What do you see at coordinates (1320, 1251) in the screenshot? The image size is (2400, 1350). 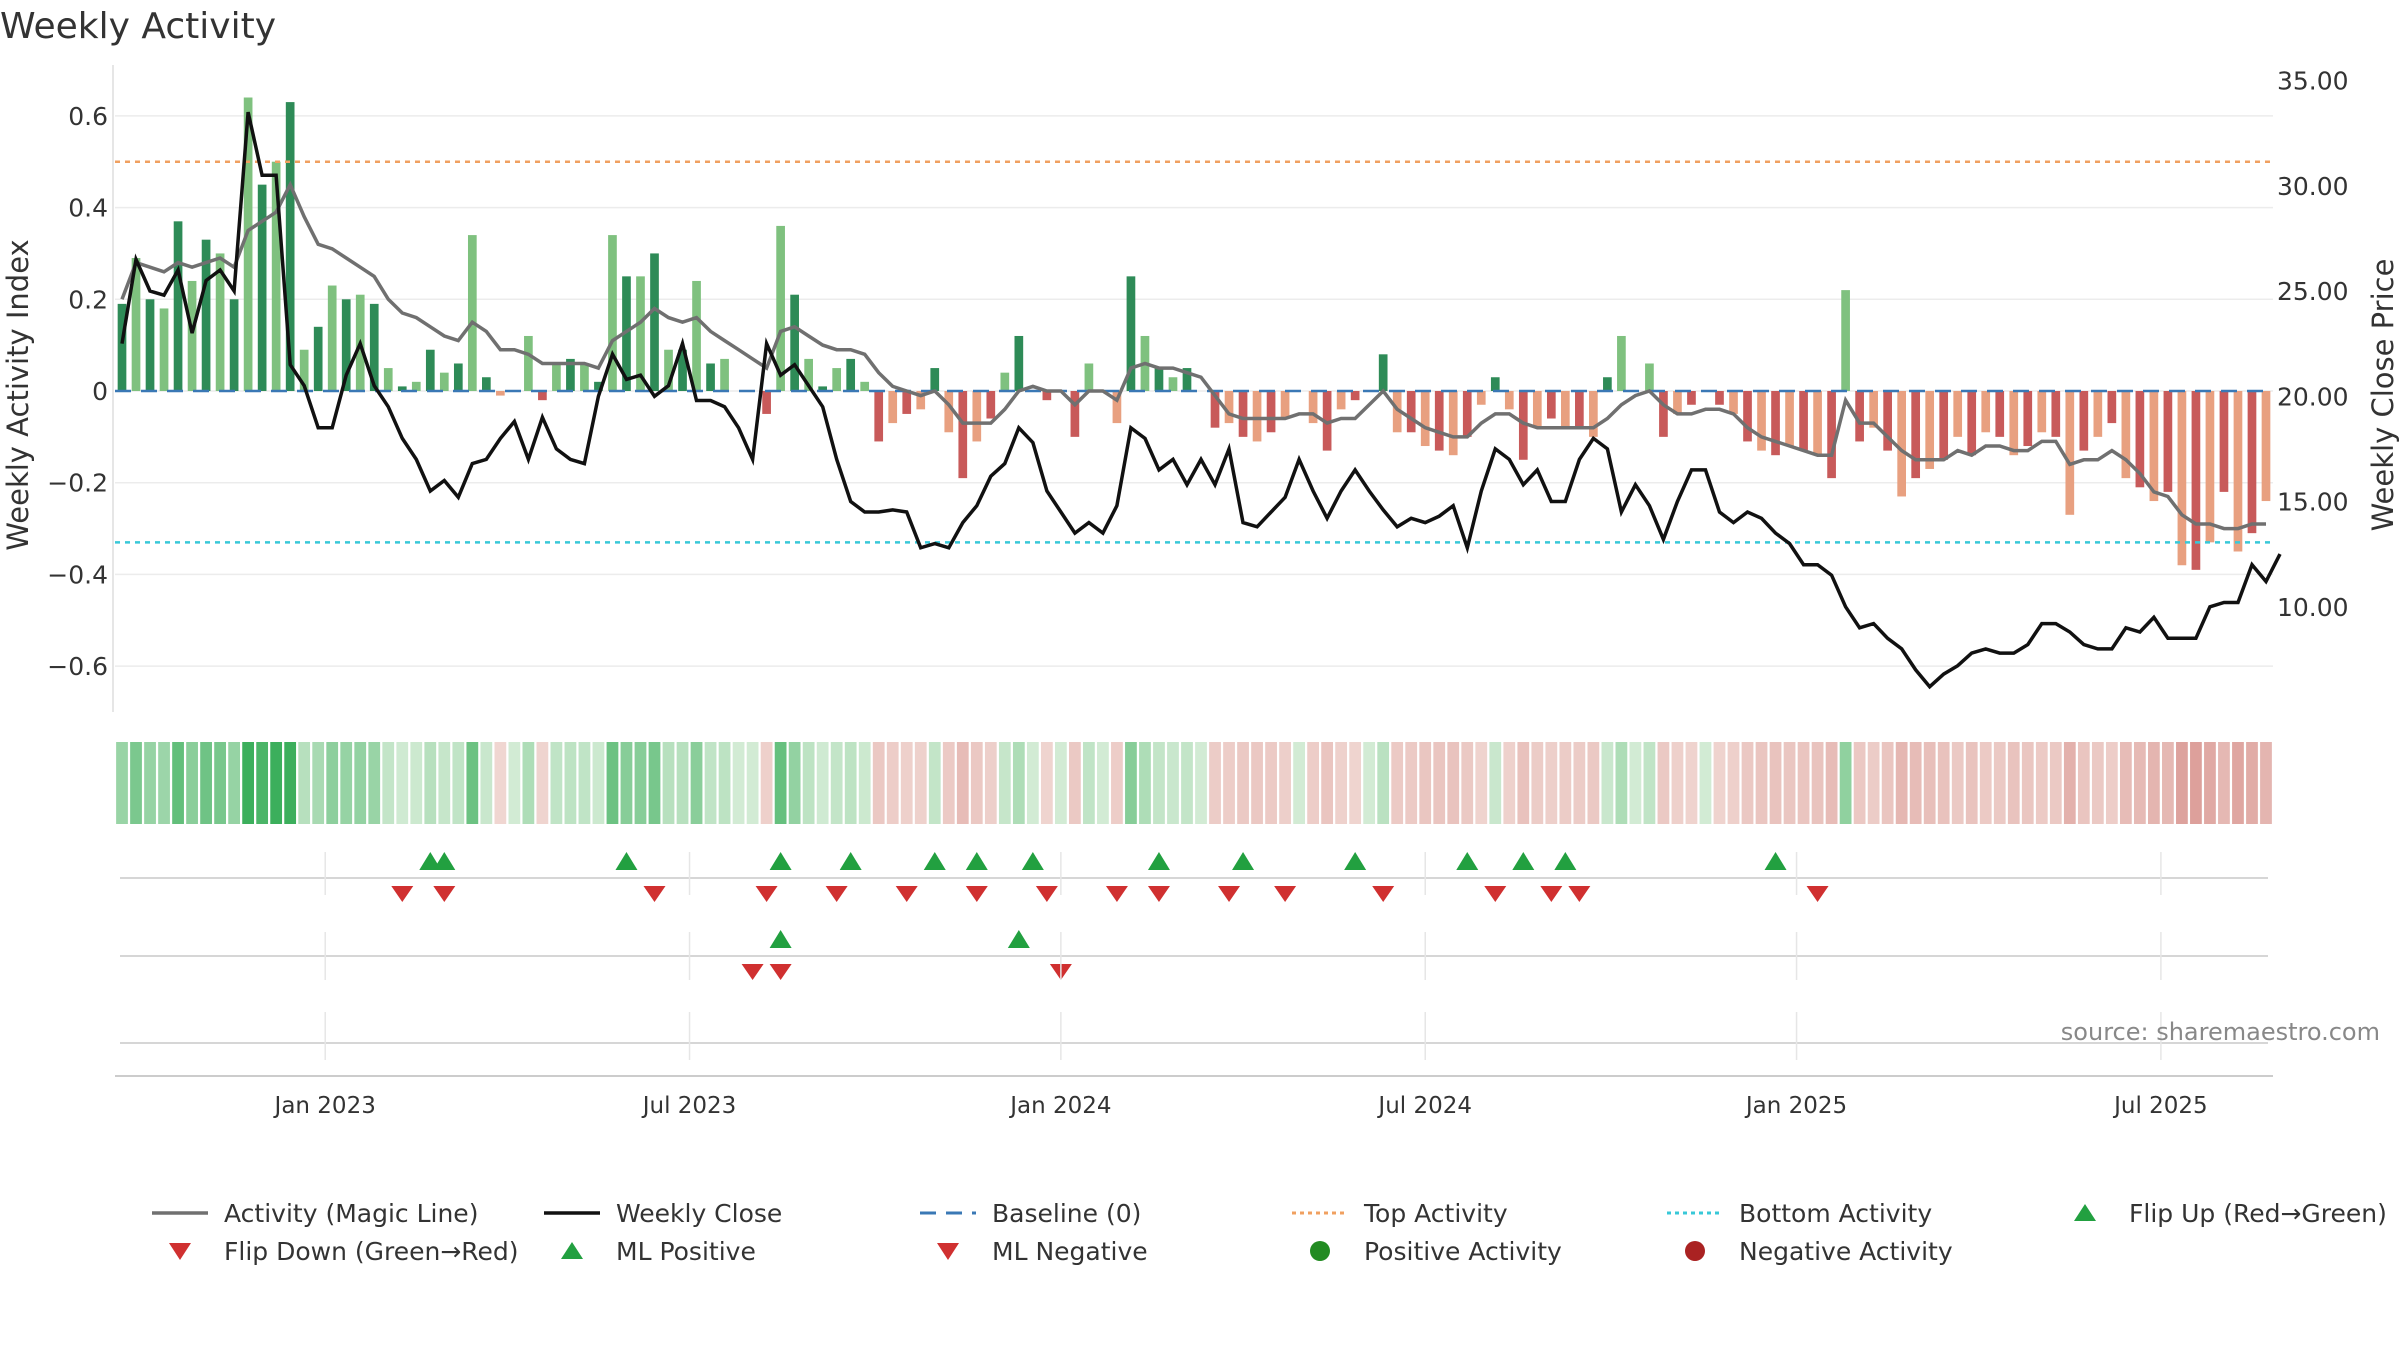 I see `legend-symbol-dot-green` at bounding box center [1320, 1251].